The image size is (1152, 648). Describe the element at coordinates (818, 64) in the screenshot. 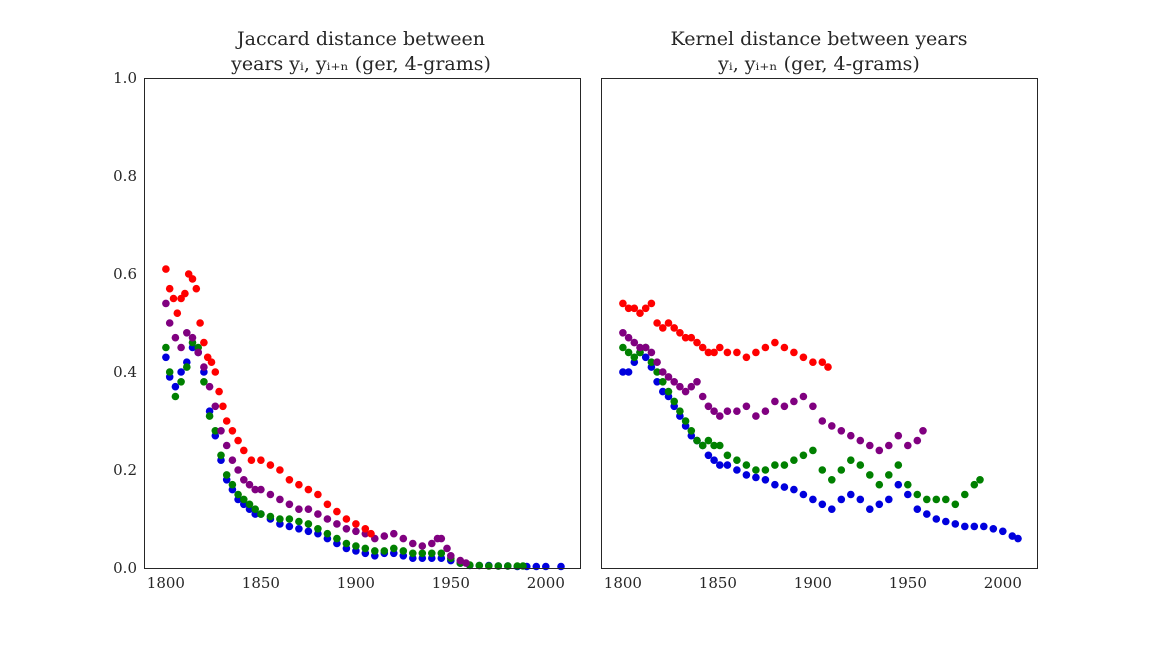

I see `right-title-line2: yᵢ, yᵢ₊ₙ (ger, 4-grams)` at that location.